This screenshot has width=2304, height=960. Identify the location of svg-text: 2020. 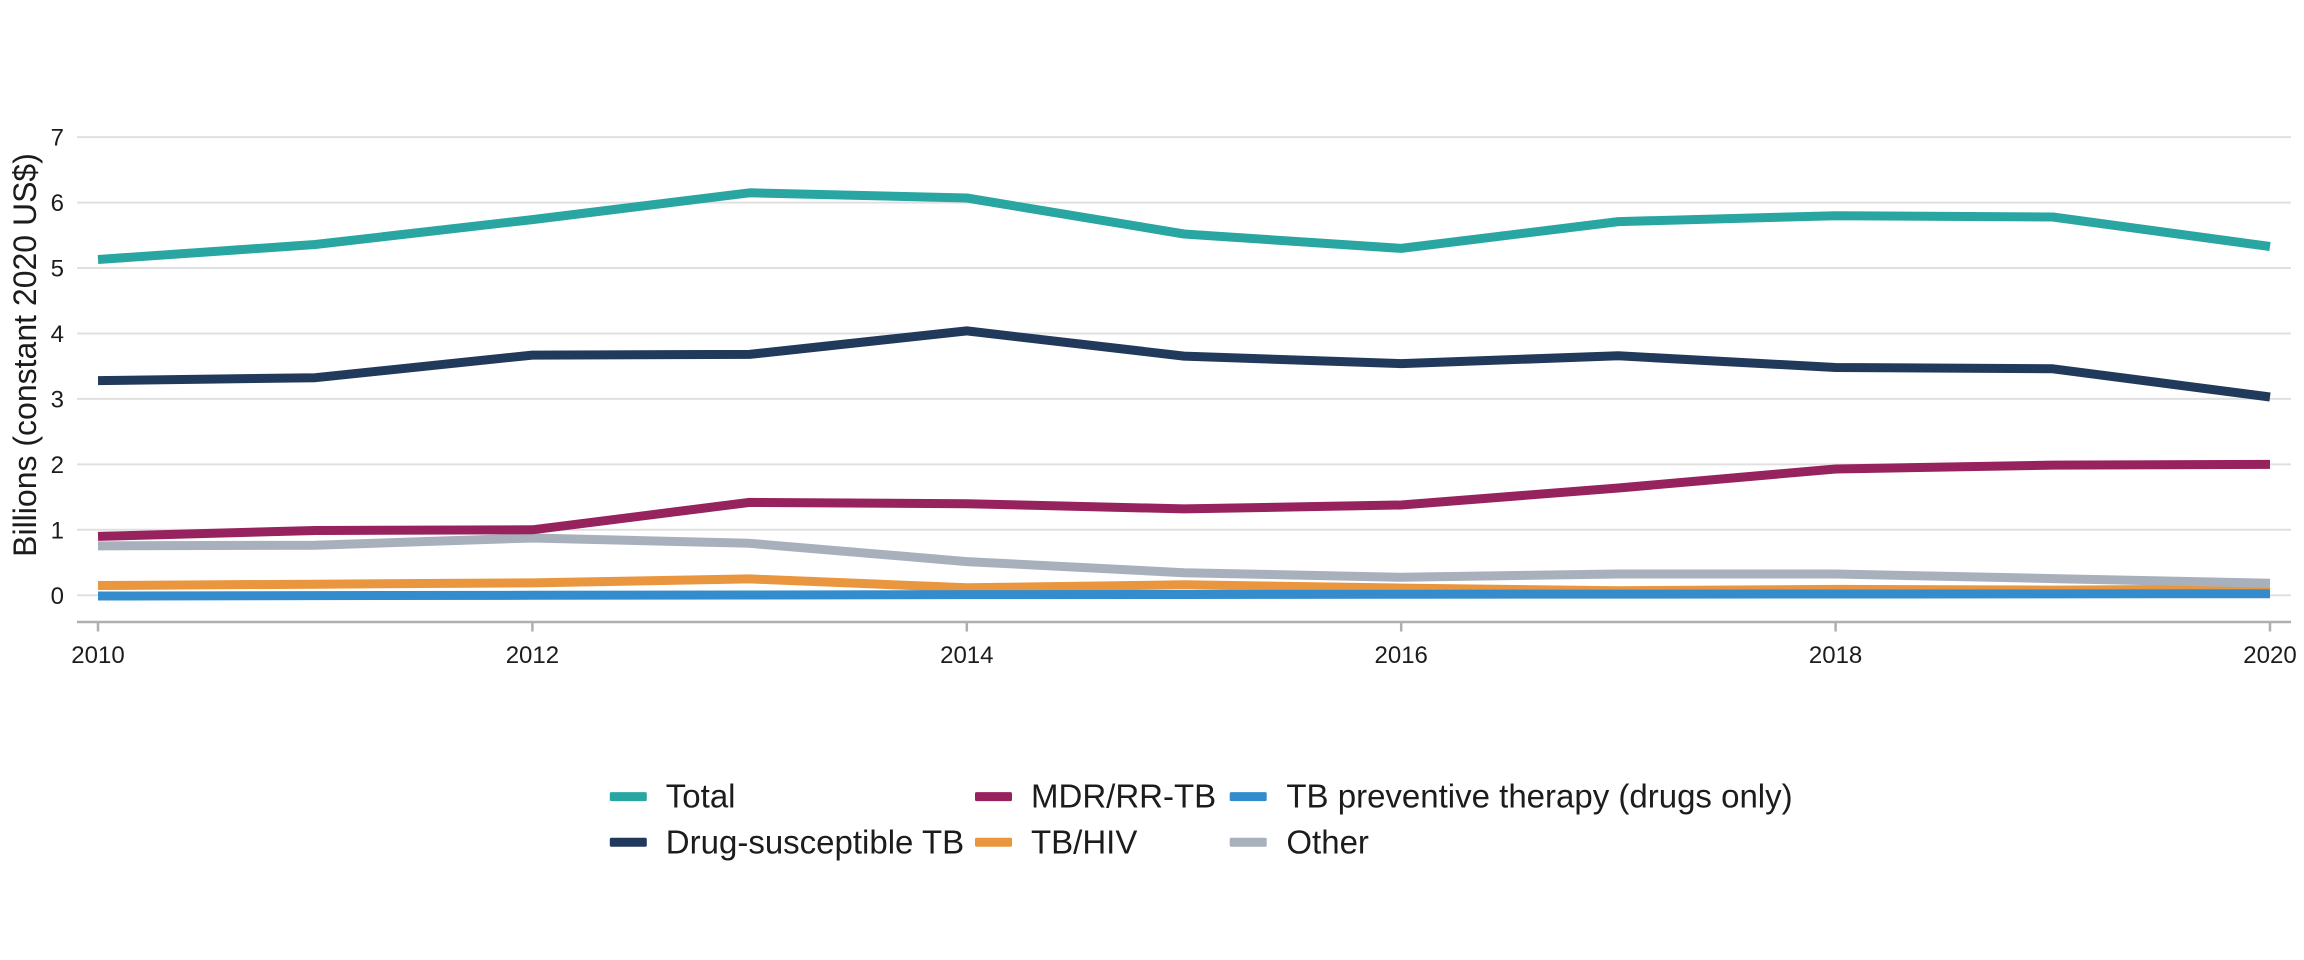
(2269, 655).